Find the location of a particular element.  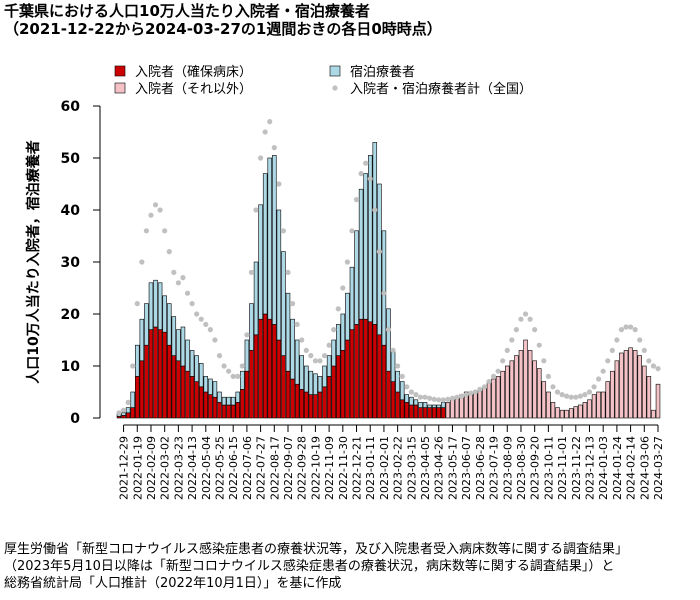

x-tick-label: 2023-07-19 is located at coordinates (494, 468).